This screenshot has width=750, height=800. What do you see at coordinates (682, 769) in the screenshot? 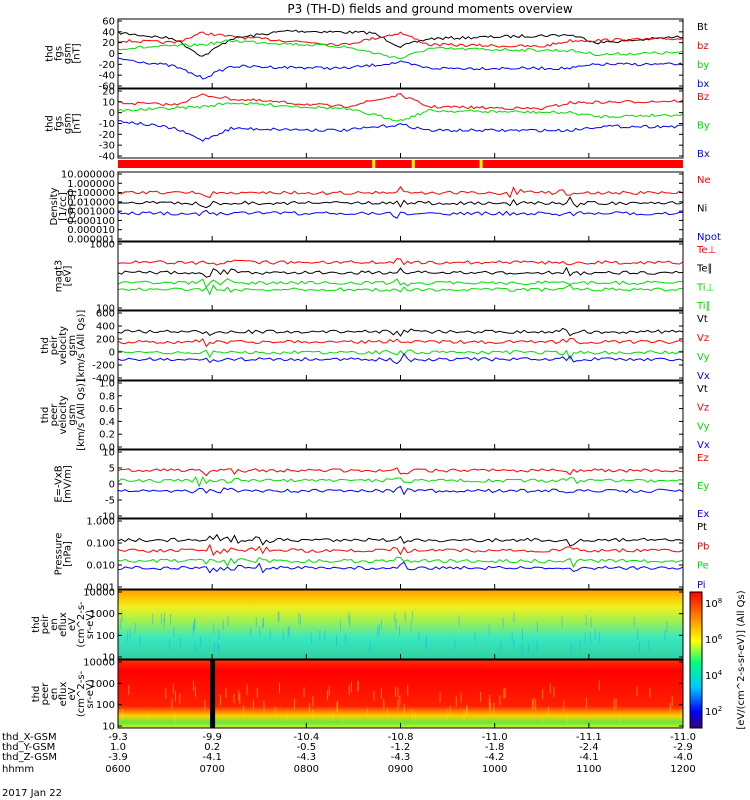
I see `ephemeris-value: 1200` at bounding box center [682, 769].